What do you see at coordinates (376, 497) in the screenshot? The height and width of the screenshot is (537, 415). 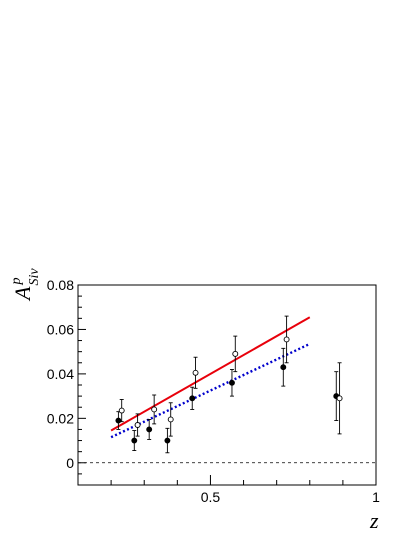 I see `x-tick-label: 1` at bounding box center [376, 497].